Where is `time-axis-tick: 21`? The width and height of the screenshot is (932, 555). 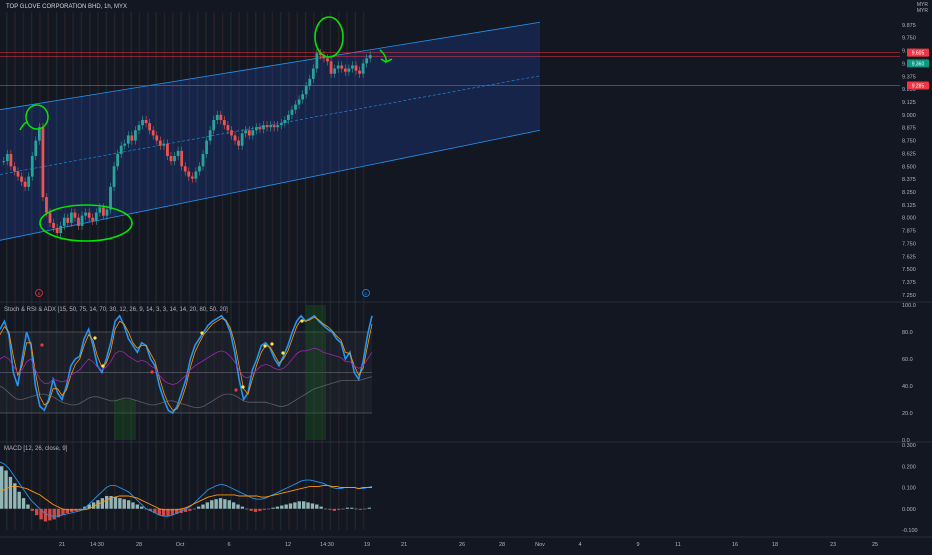
time-axis-tick: 21 is located at coordinates (404, 545).